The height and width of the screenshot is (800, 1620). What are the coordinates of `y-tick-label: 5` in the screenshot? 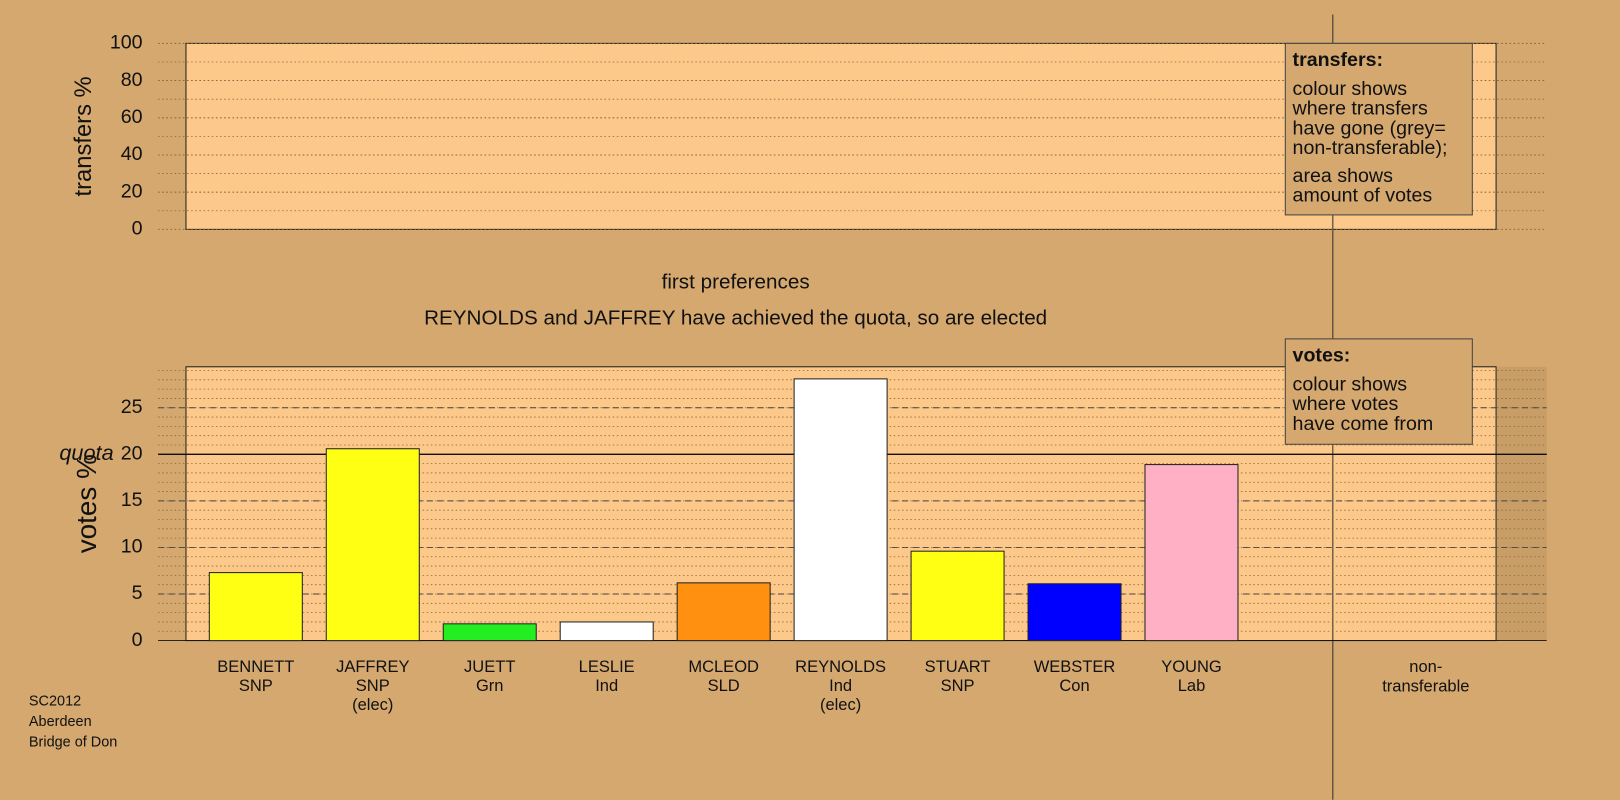 It's located at (137, 593).